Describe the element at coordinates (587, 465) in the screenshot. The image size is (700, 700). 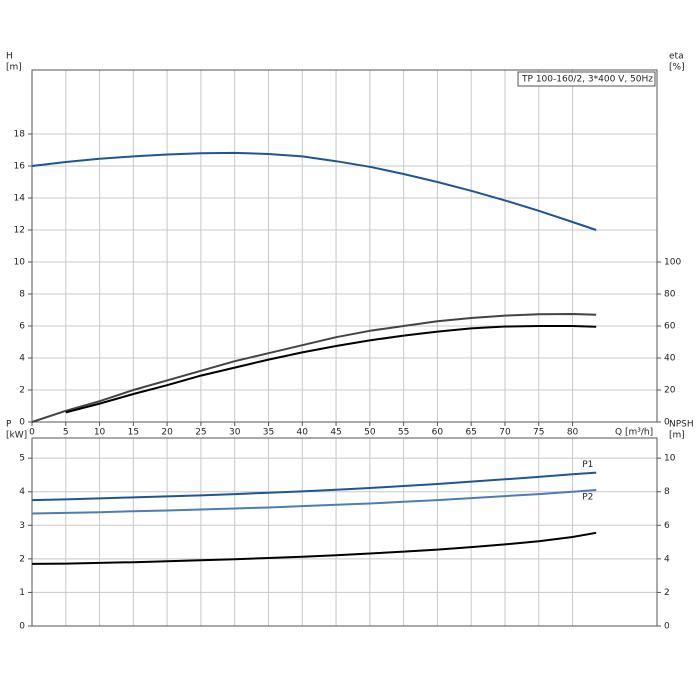
I see `series-label: P1` at that location.